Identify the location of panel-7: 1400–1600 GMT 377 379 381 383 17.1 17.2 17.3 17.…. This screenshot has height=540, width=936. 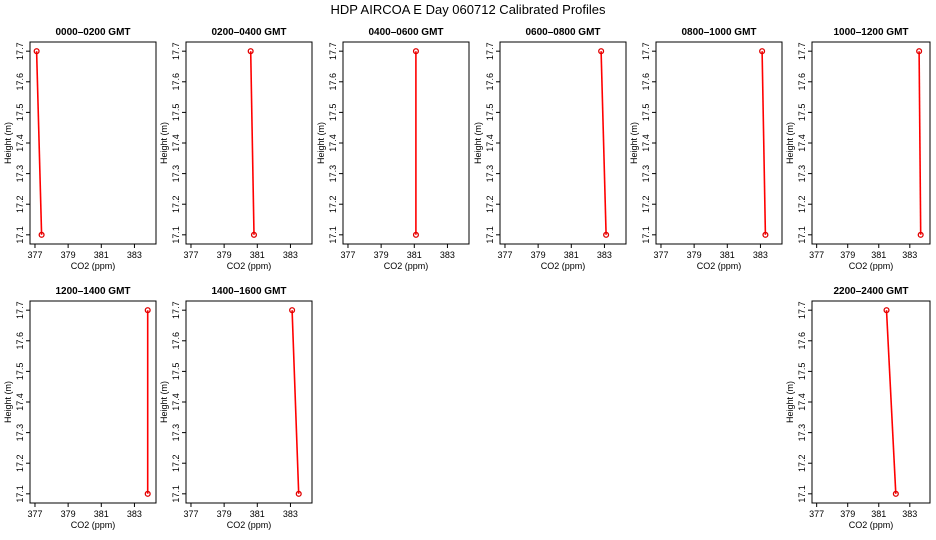
(236, 408).